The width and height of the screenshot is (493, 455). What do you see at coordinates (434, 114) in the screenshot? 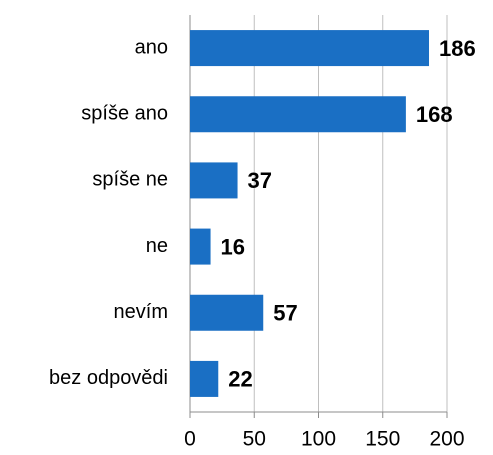
I see `value-label: 168` at bounding box center [434, 114].